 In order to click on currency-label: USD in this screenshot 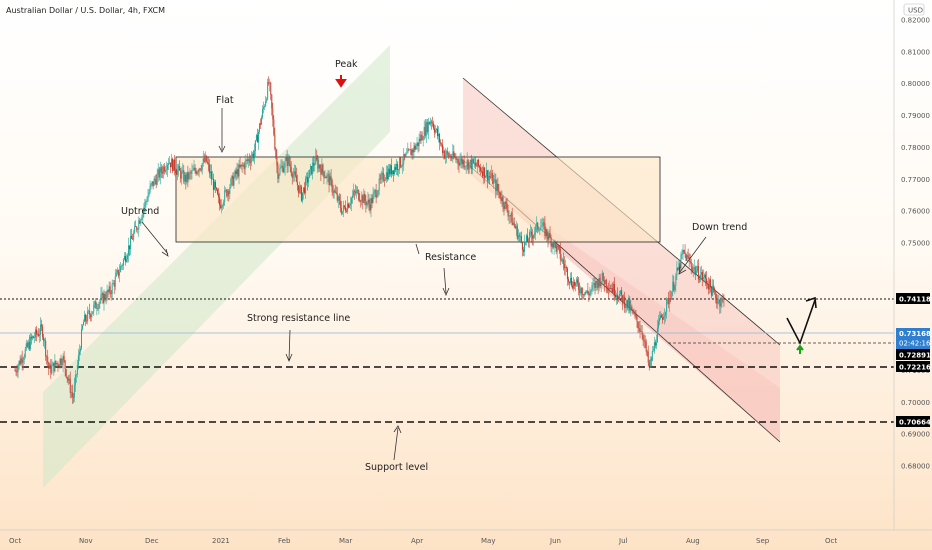, I will do `click(915, 11)`.